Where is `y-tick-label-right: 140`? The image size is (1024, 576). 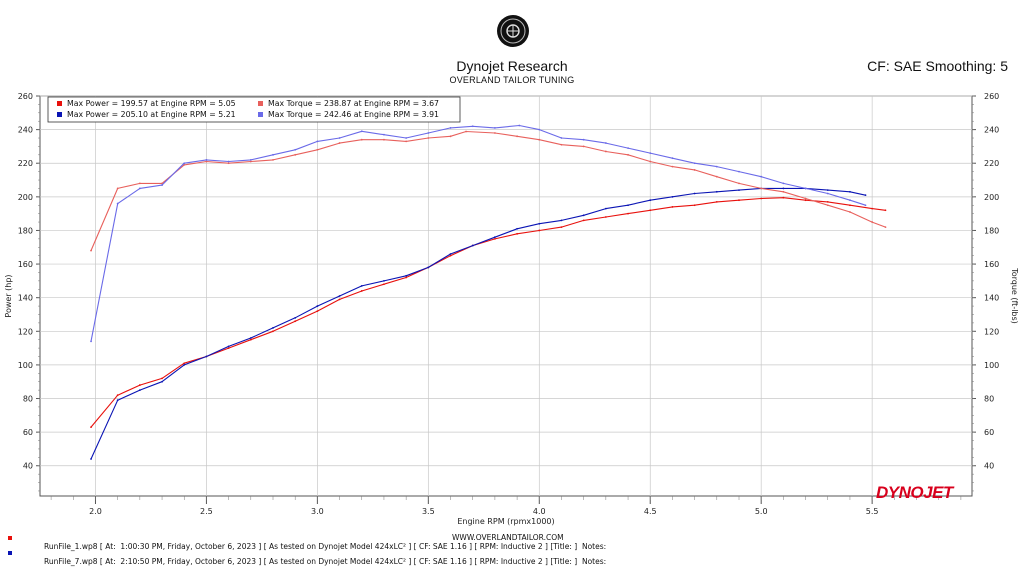
y-tick-label-right: 140 is located at coordinates (991, 298).